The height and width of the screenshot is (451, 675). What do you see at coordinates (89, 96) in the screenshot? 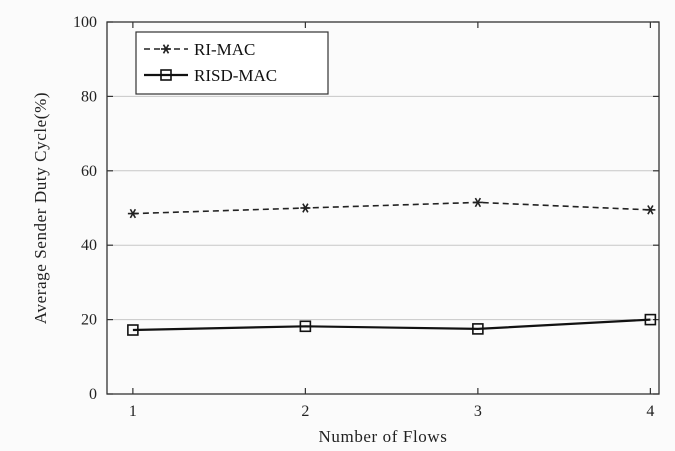
I see `y-tick-label-80: 80` at bounding box center [89, 96].